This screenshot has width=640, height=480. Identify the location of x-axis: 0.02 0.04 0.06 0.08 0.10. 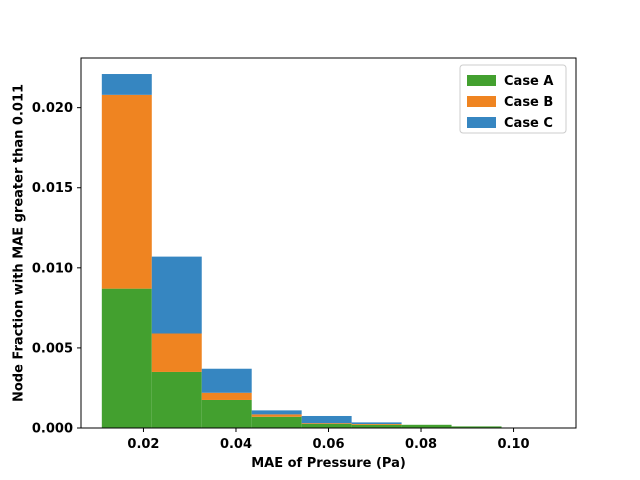
(328, 440).